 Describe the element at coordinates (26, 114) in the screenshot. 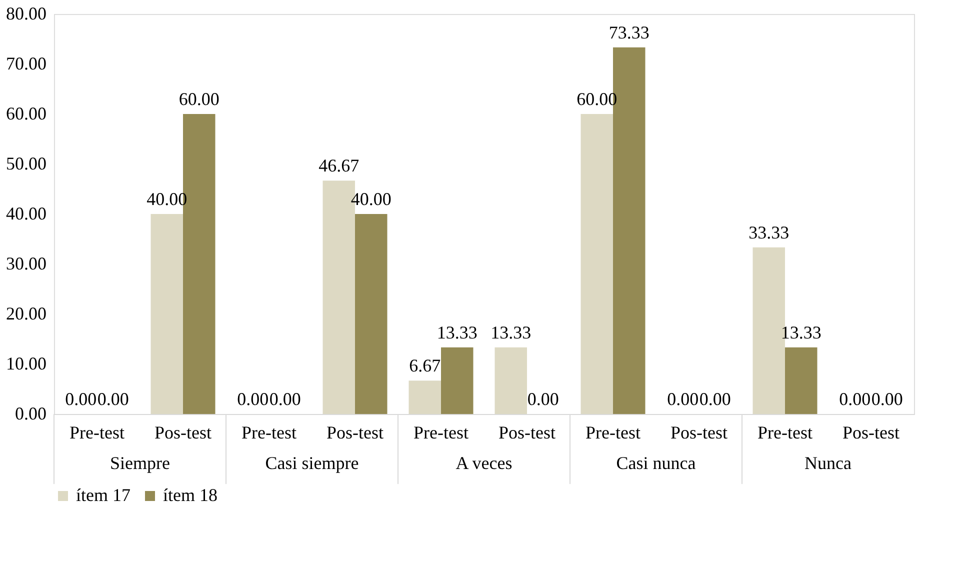

I see `y-tick-label: 60.00` at that location.